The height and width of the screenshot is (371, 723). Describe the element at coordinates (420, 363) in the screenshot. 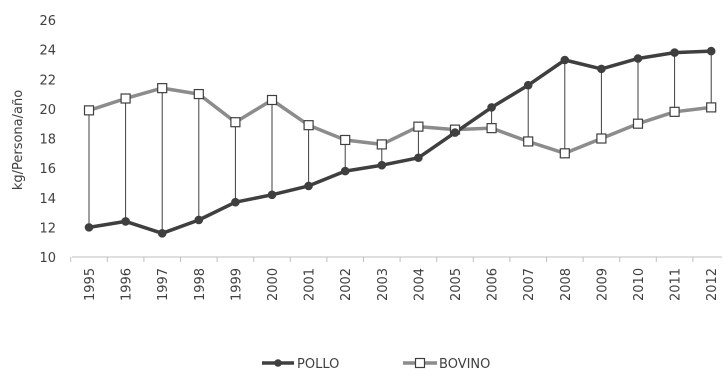

I see `legend-marker-bovino` at that location.